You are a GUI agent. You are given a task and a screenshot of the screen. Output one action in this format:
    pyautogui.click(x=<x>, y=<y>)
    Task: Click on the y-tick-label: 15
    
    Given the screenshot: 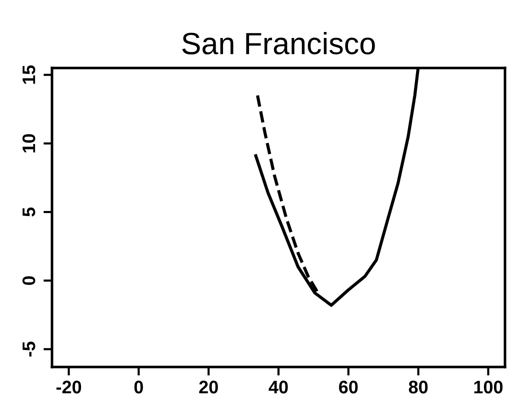 What is the action you would take?
    pyautogui.click(x=29, y=74)
    